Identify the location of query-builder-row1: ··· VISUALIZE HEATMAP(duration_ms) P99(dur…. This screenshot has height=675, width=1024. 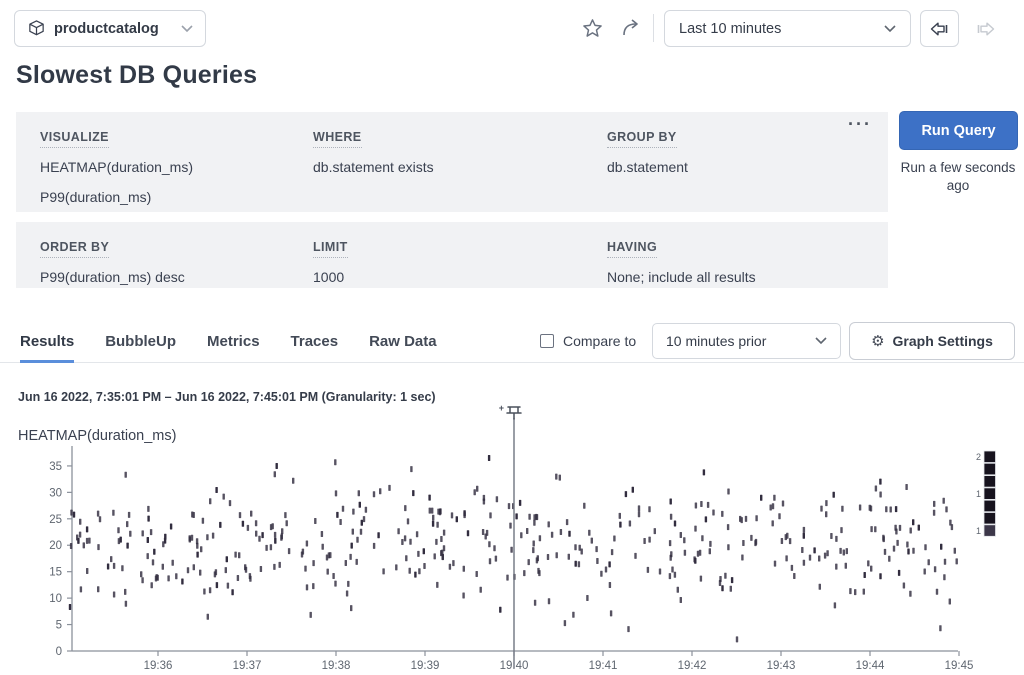
(452, 162).